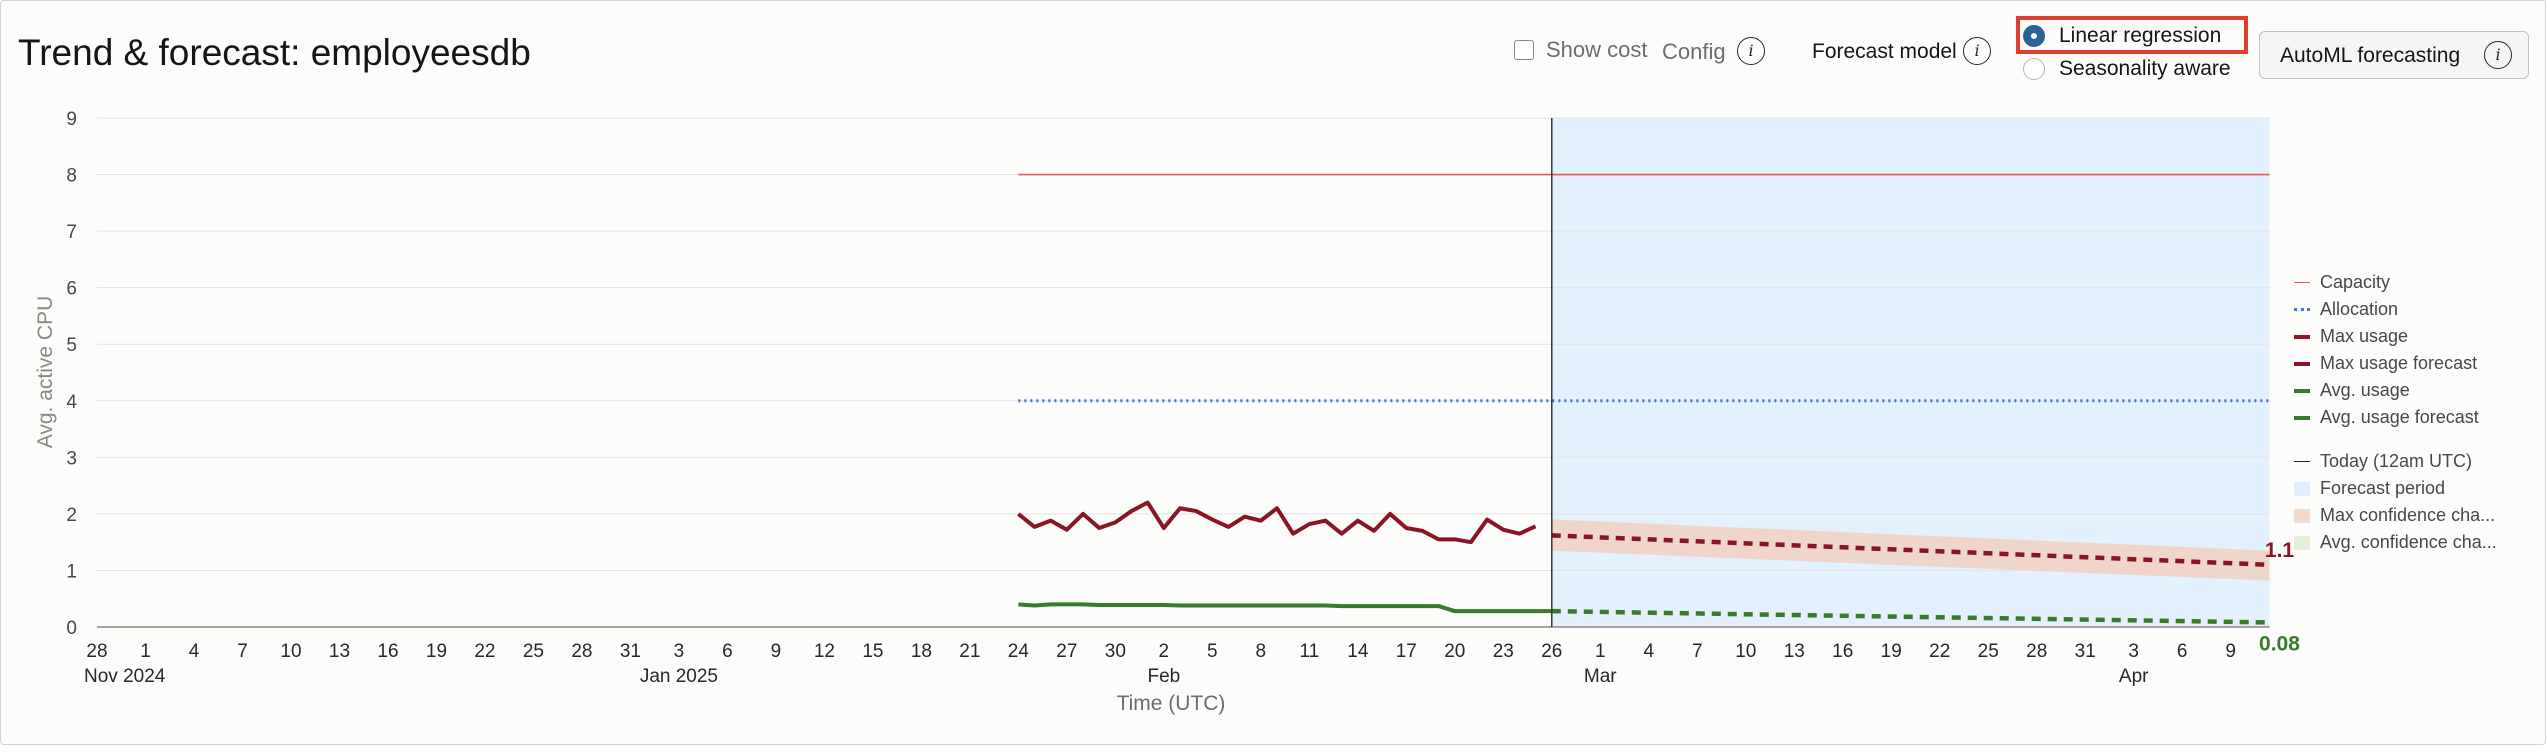 The image size is (2548, 754). I want to click on y-tick-label: 0, so click(71, 628).